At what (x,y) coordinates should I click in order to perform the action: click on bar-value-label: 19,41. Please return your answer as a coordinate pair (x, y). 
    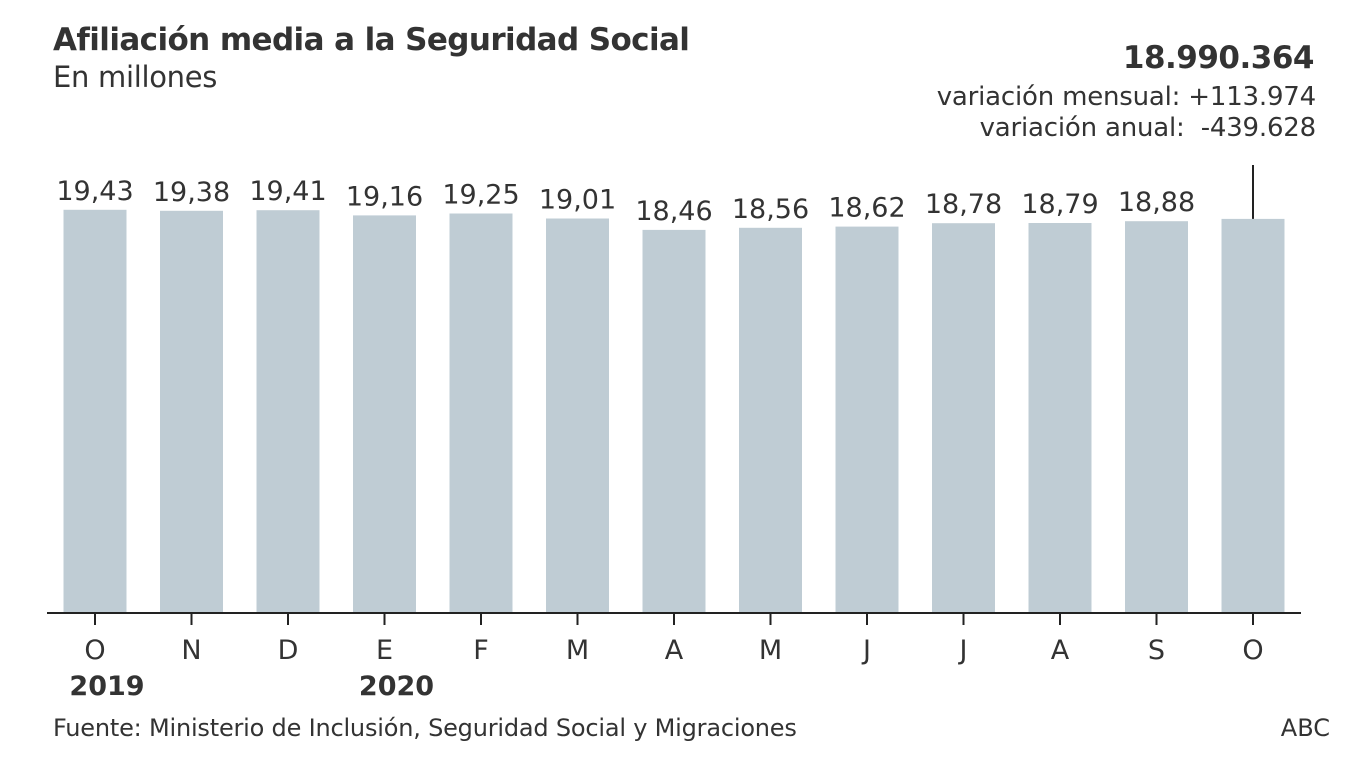
    Looking at the image, I should click on (287, 191).